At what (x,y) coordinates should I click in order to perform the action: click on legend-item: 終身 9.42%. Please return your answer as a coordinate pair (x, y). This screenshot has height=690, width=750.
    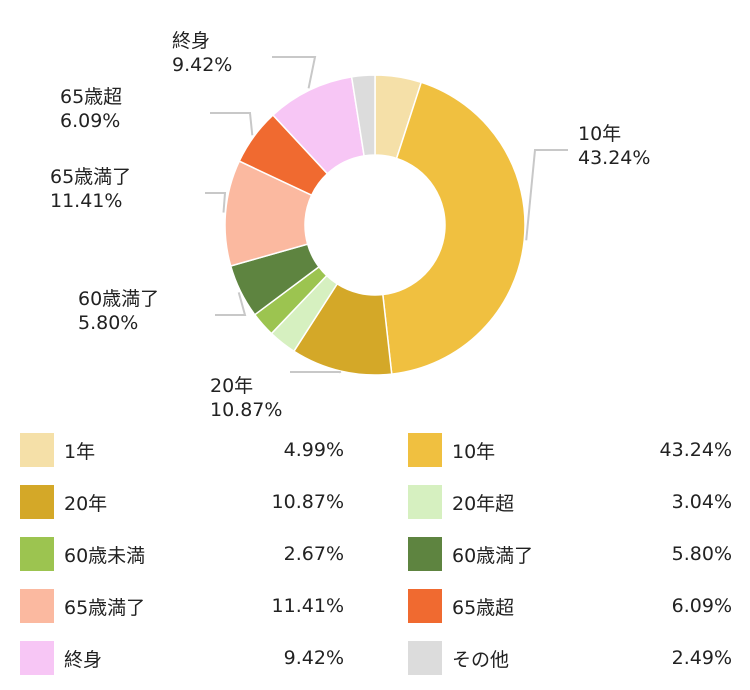
    Looking at the image, I should click on (182, 658).